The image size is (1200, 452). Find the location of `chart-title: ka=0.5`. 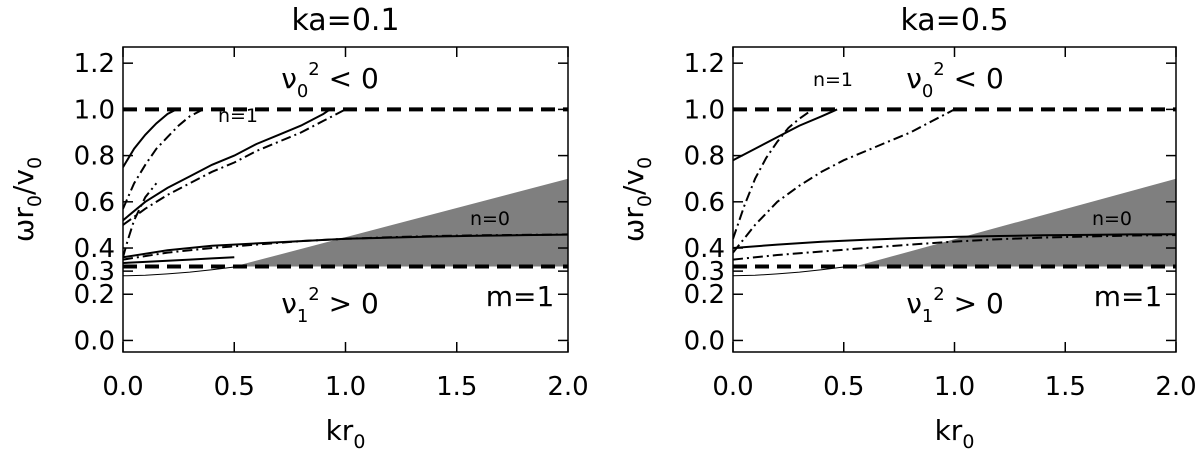

chart-title: ka=0.5 is located at coordinates (954, 20).